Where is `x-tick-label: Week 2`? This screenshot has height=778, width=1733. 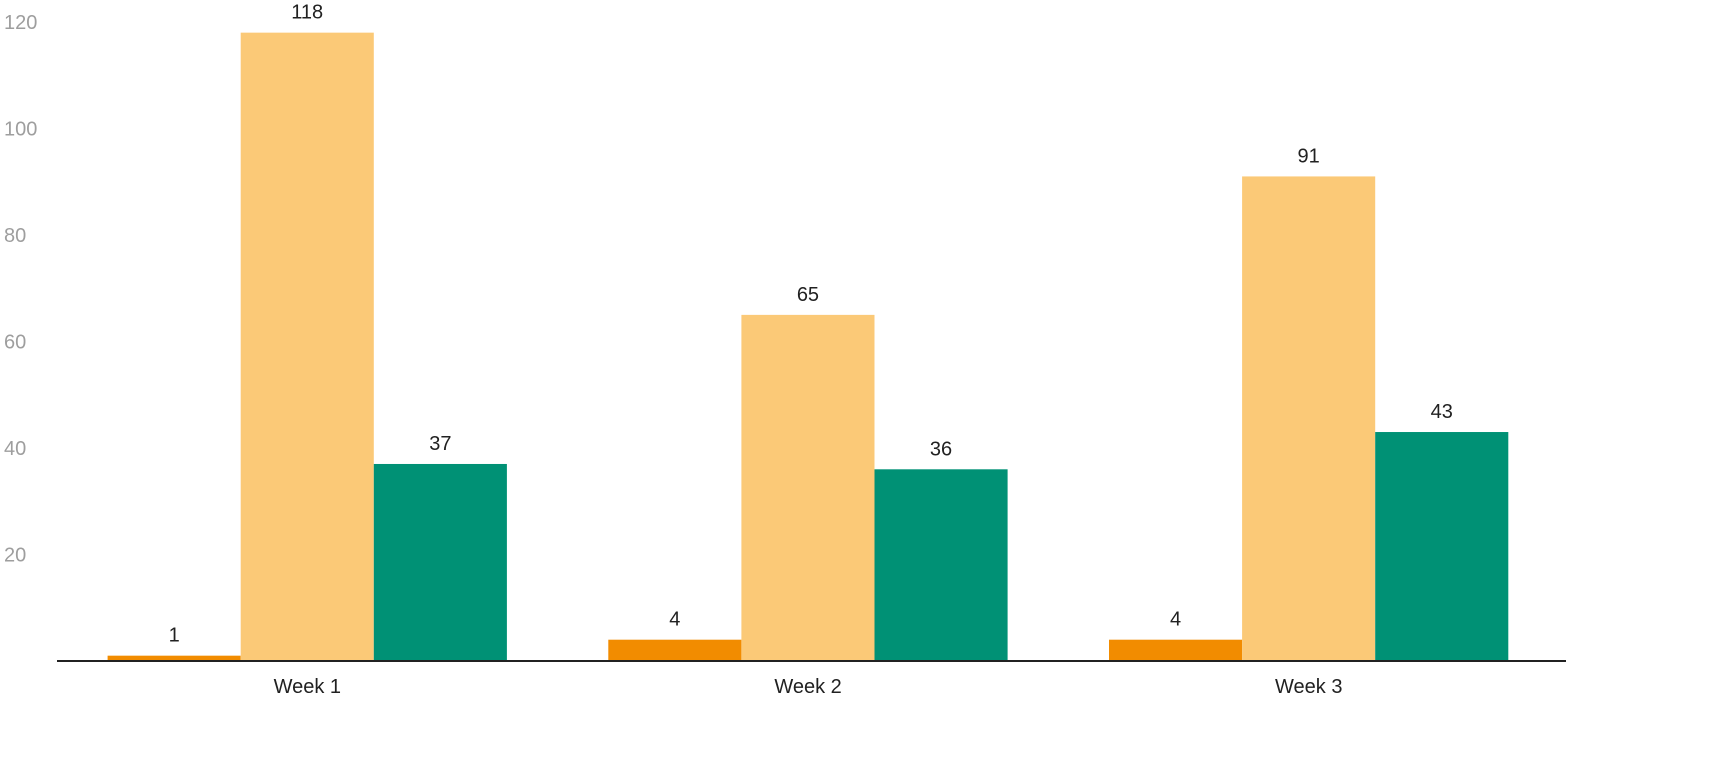 x-tick-label: Week 2 is located at coordinates (807, 687).